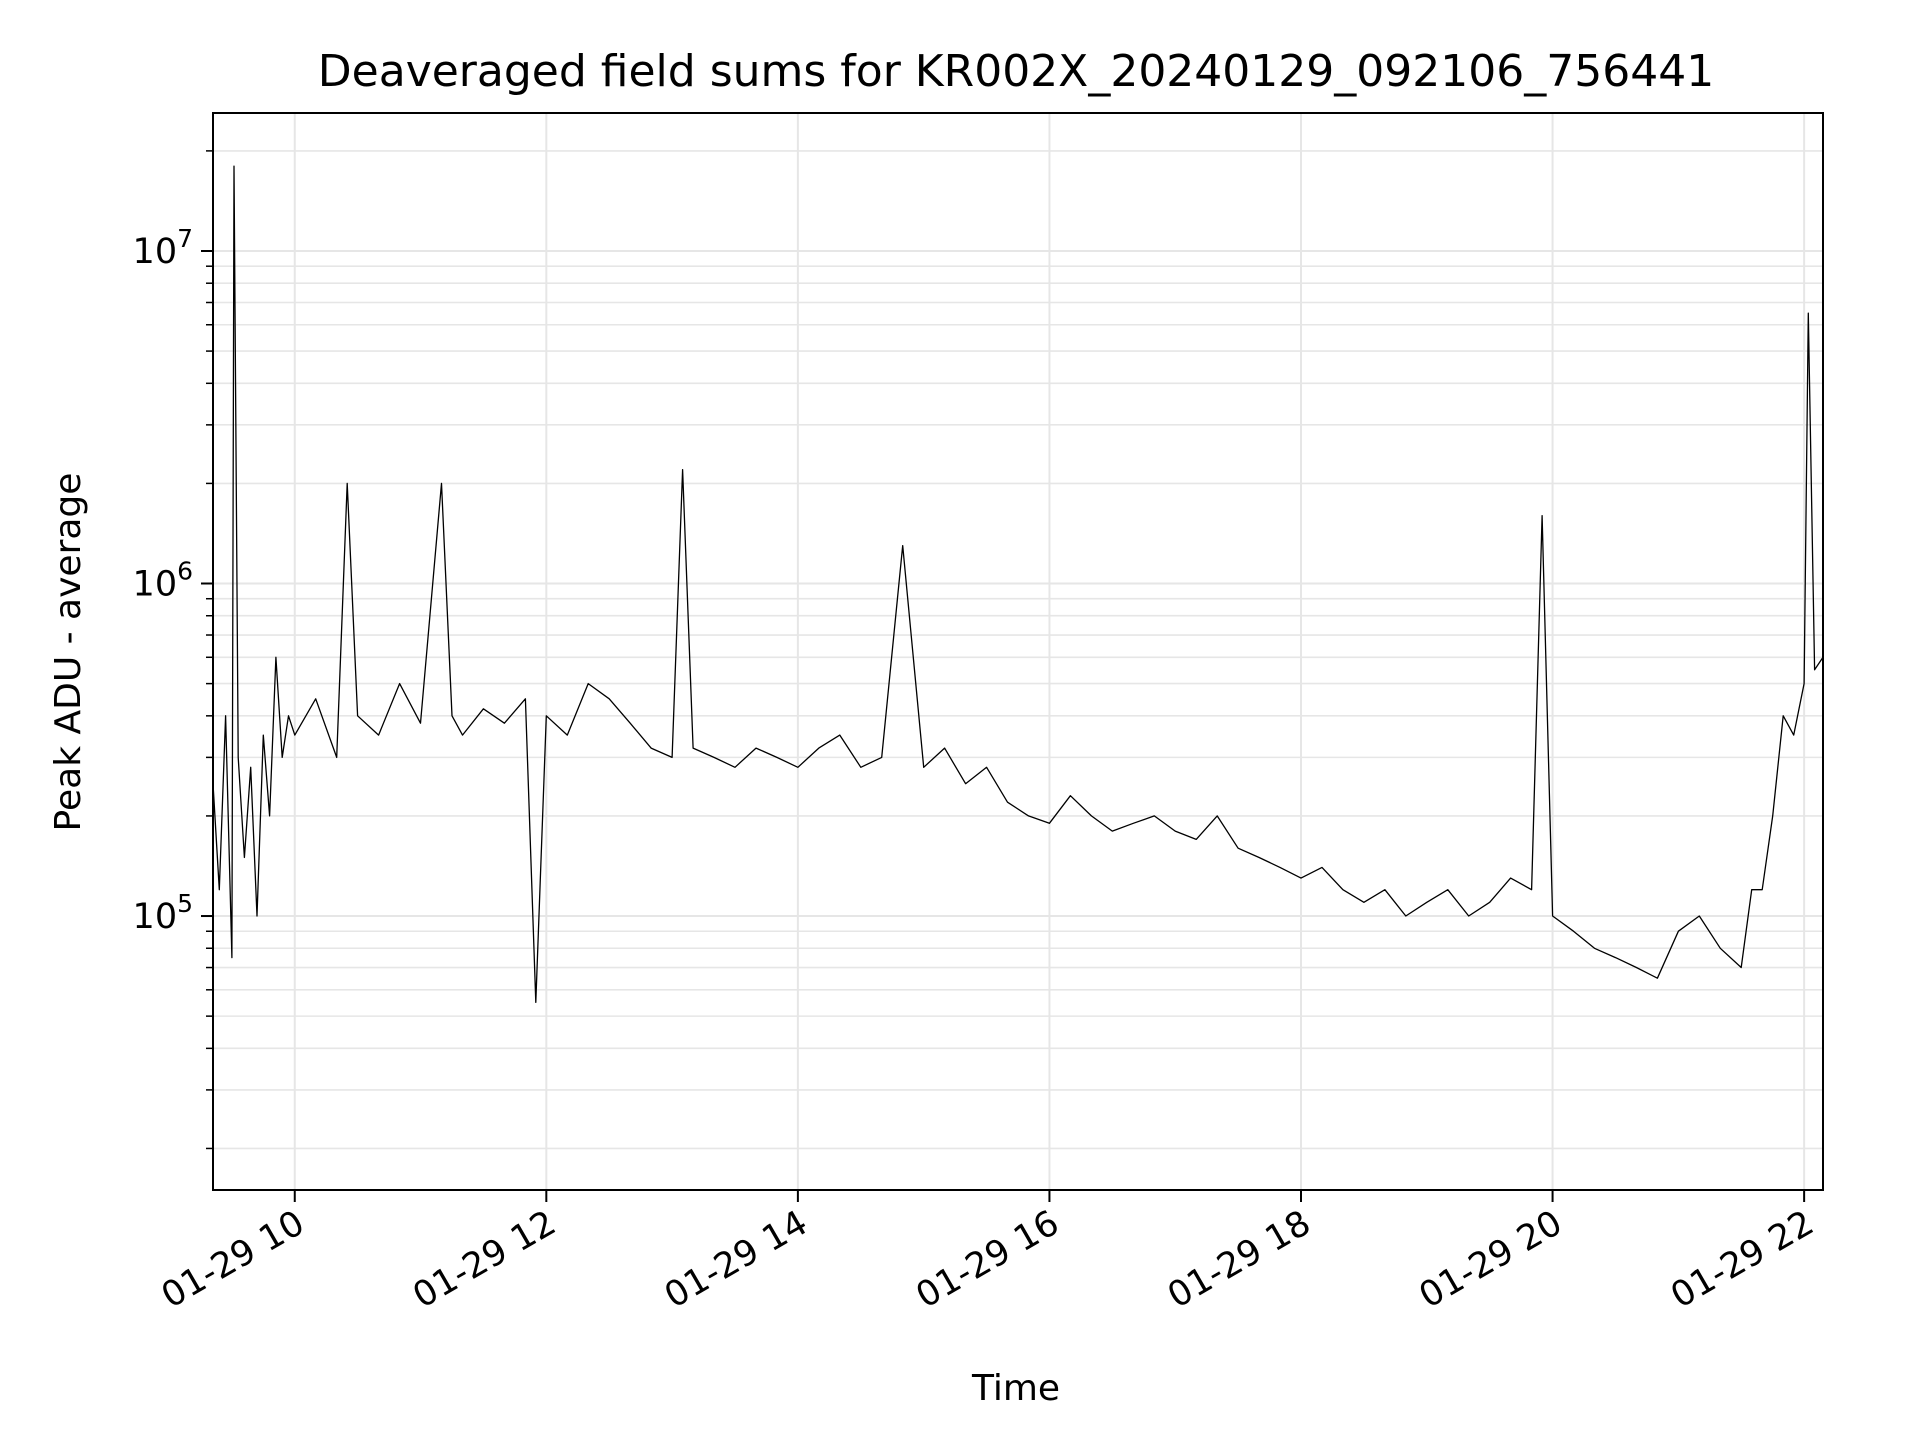  Describe the element at coordinates (1015, 1388) in the screenshot. I see `x-axis-label: Time` at that location.